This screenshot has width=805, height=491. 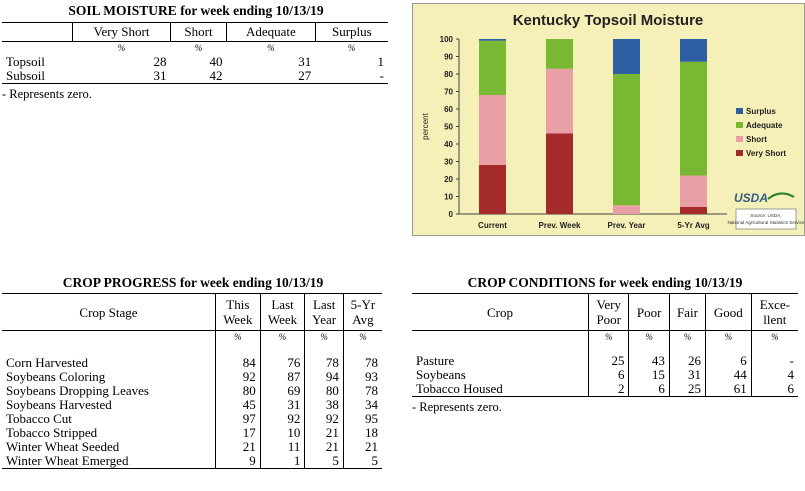 What do you see at coordinates (198, 32) in the screenshot?
I see `column-header: Short` at bounding box center [198, 32].